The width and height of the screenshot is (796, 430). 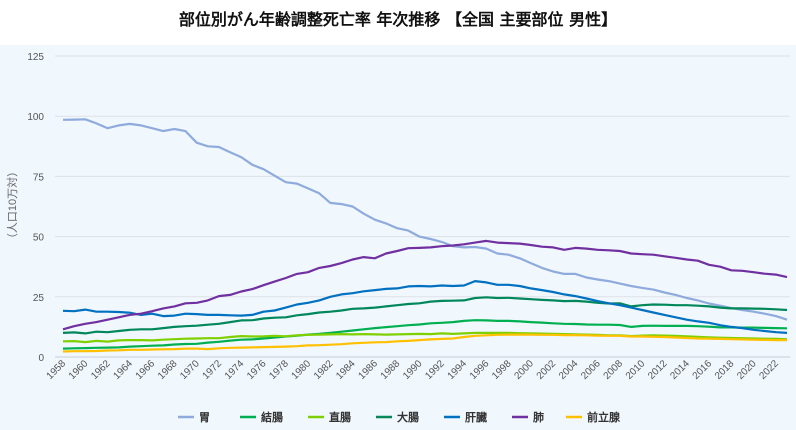 What do you see at coordinates (340, 417) in the screenshot?
I see `legend-label: 直腸` at bounding box center [340, 417].